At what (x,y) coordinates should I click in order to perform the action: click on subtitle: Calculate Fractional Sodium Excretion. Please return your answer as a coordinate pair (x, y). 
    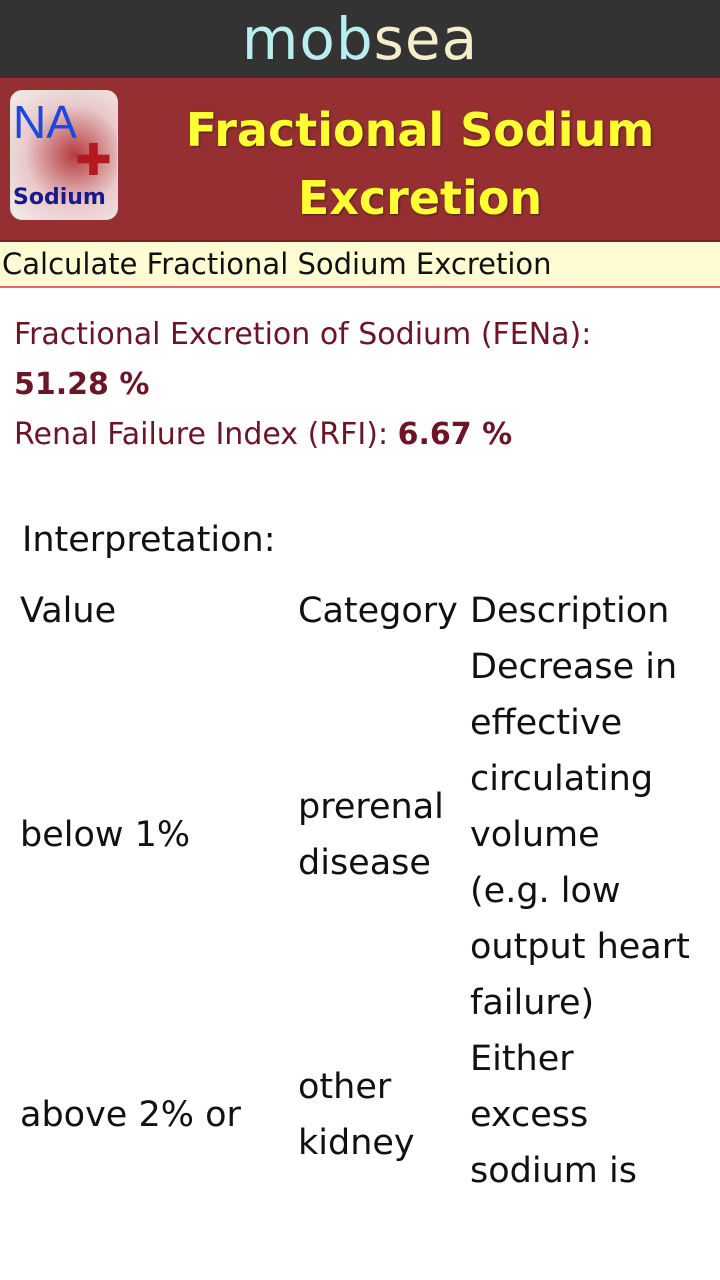
    Looking at the image, I should click on (277, 264).